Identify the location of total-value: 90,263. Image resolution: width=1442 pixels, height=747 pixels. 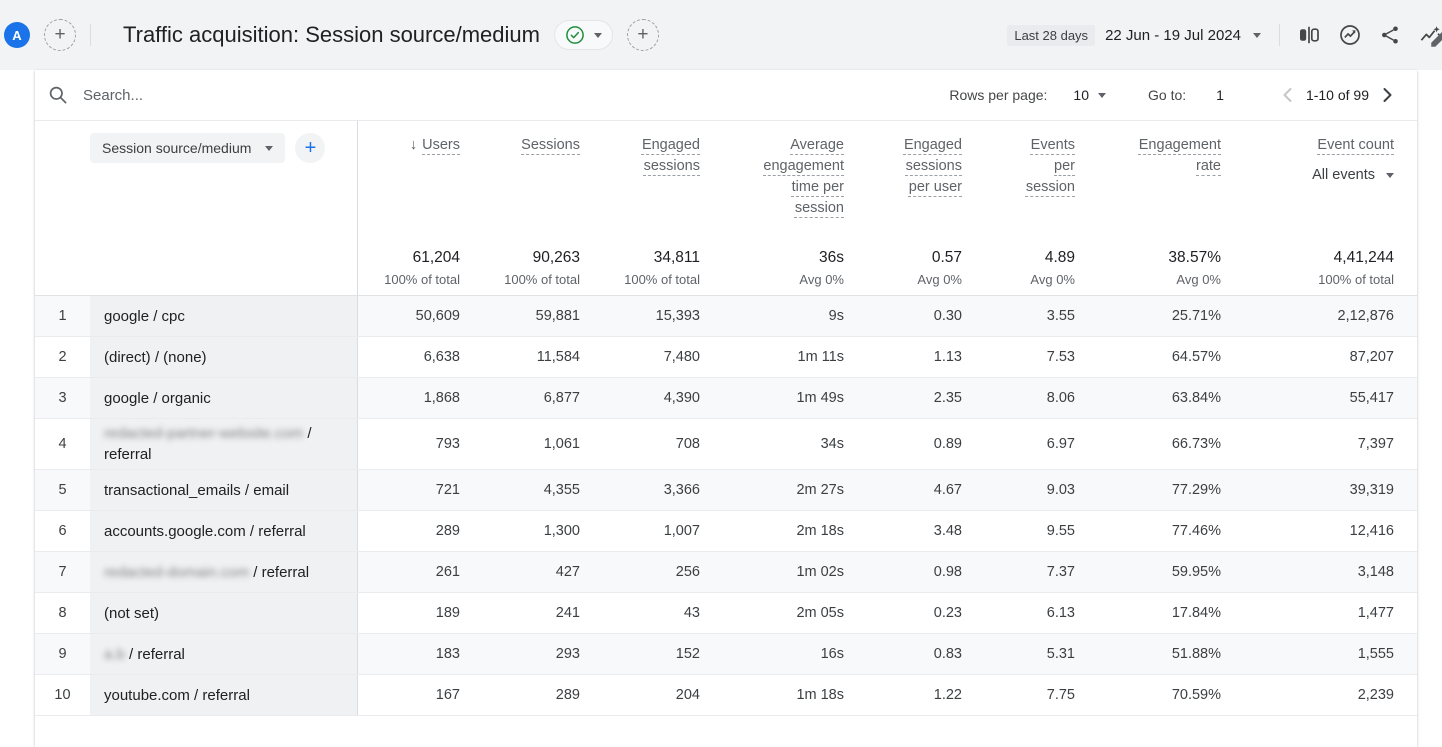
(556, 257).